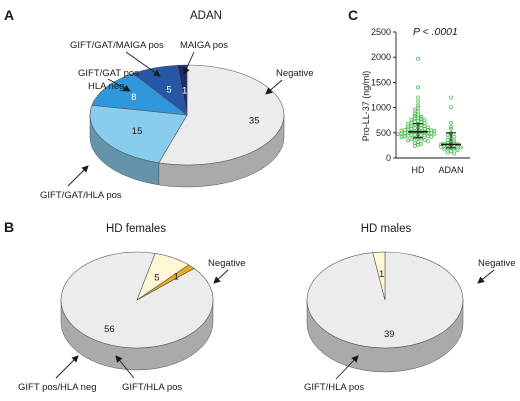  What do you see at coordinates (486, 276) in the screenshot?
I see `arrow-negative-hdm` at bounding box center [486, 276].